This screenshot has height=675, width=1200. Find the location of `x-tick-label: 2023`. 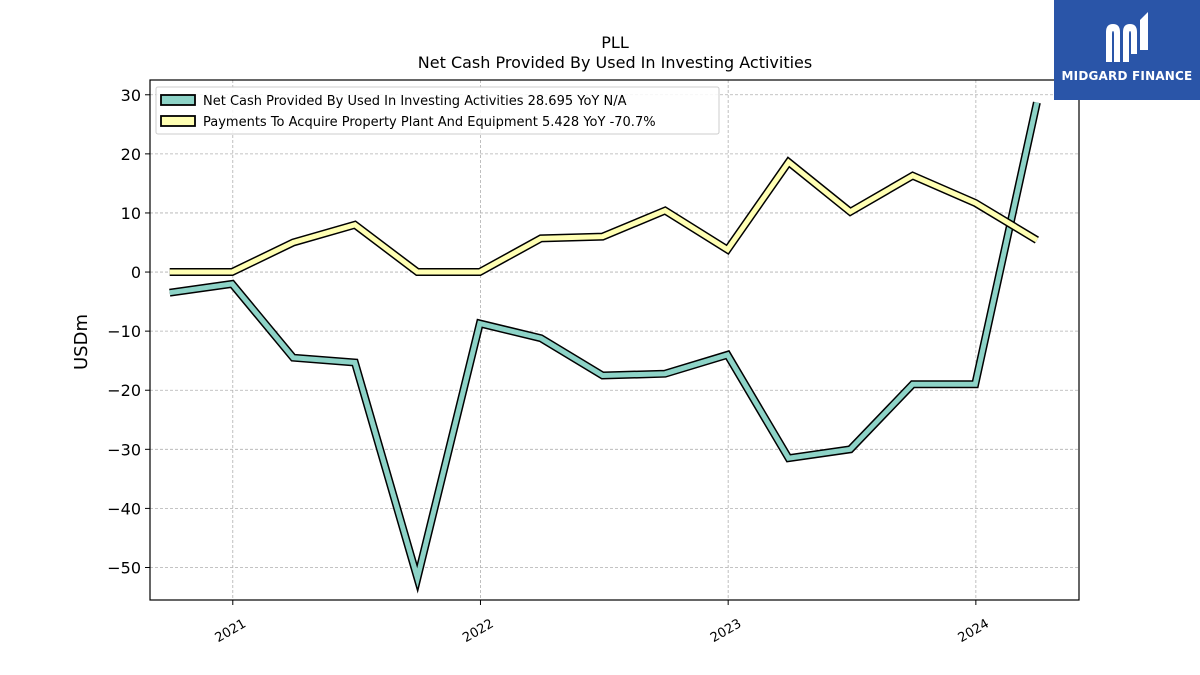

x-tick-label: 2023 is located at coordinates (726, 631).